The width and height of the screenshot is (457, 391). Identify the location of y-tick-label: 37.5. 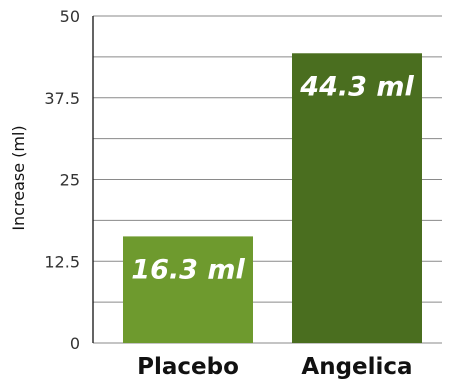
(62, 98).